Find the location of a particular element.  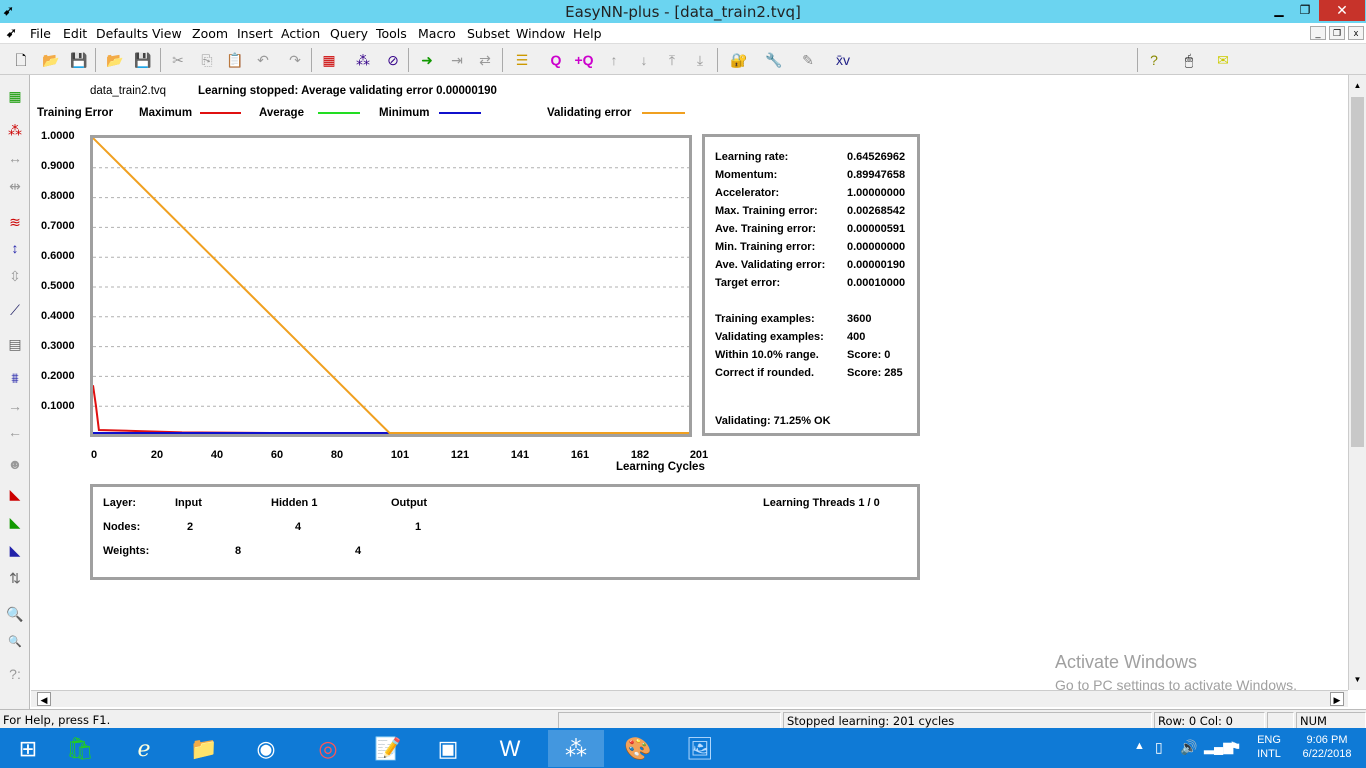

top-arrow-icon: ⤒ is located at coordinates (672, 60).